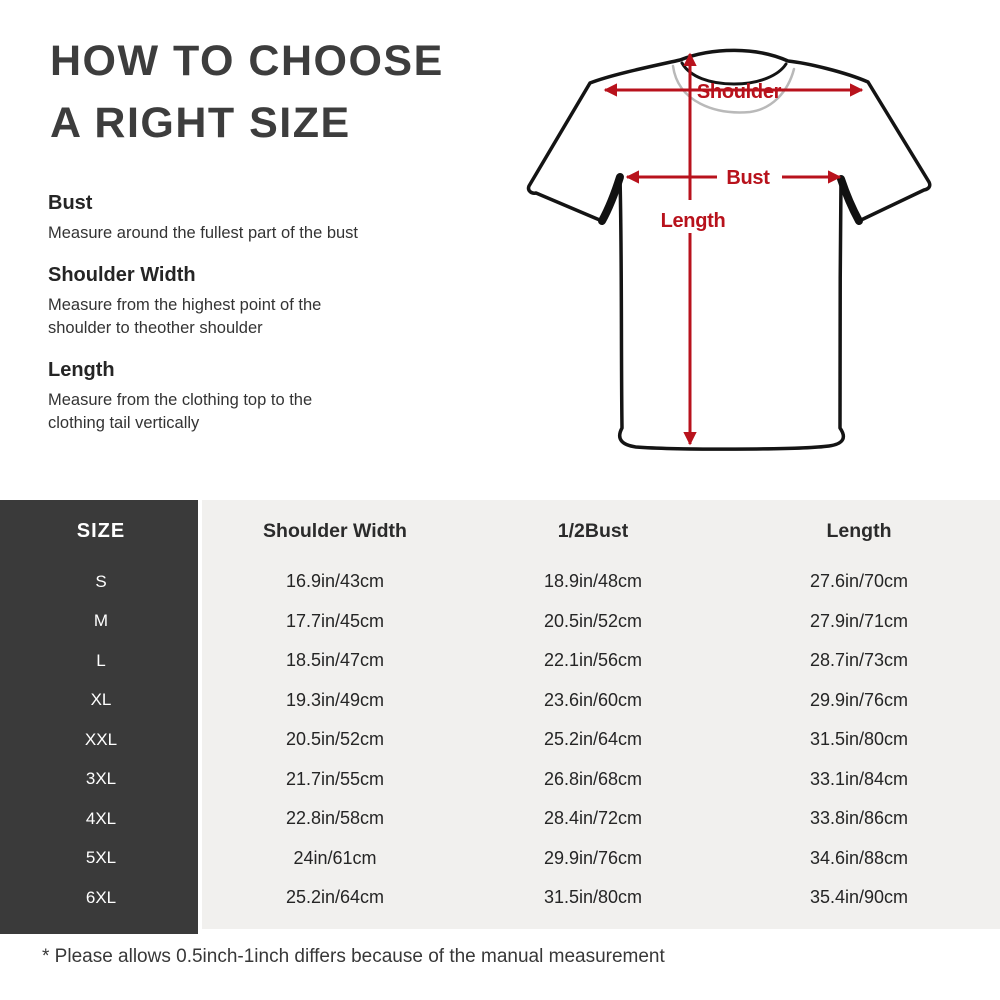 This screenshot has width=1000, height=1000. I want to click on length-cell: 27.6in/70cm, so click(859, 581).